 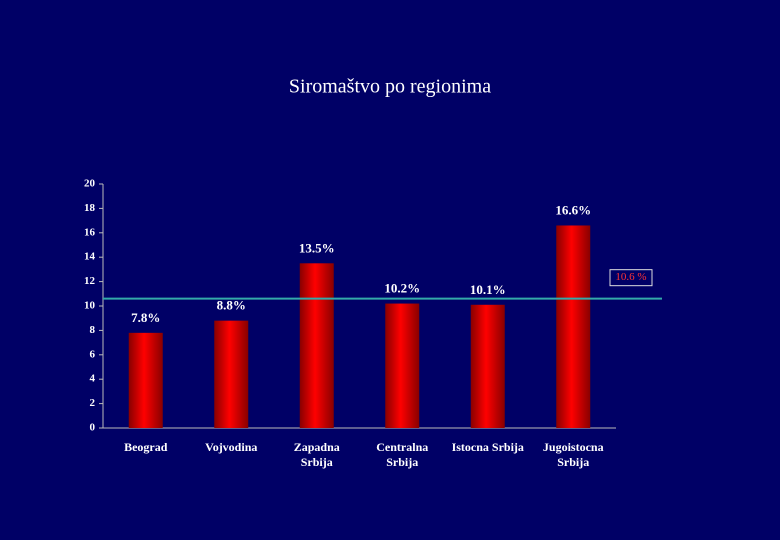 I want to click on x-tick-label: Zapadna Srbija, so click(x=316, y=454).